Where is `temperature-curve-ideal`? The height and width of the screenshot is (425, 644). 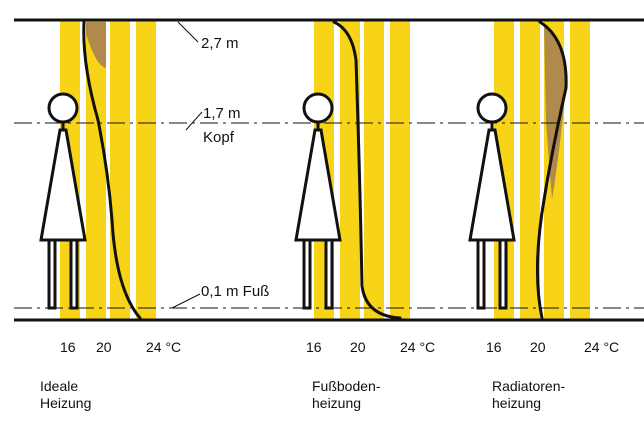 temperature-curve-ideal is located at coordinates (112, 170).